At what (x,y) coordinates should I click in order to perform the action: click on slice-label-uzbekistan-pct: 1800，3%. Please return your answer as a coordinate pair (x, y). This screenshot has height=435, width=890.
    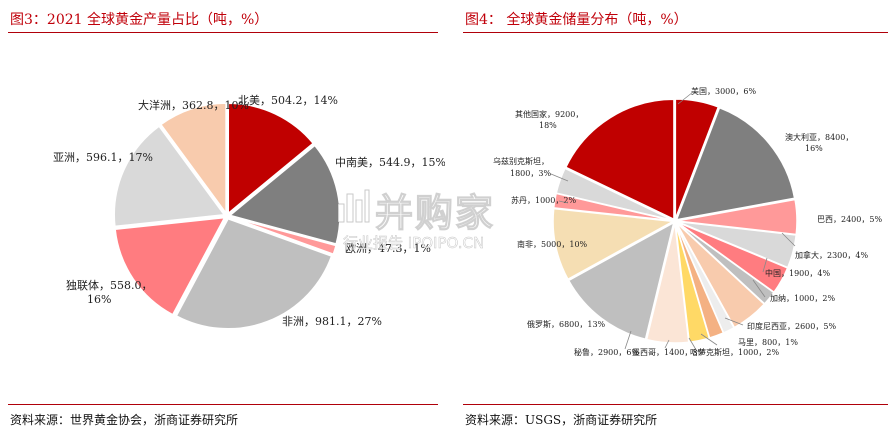
    Looking at the image, I should click on (530, 173).